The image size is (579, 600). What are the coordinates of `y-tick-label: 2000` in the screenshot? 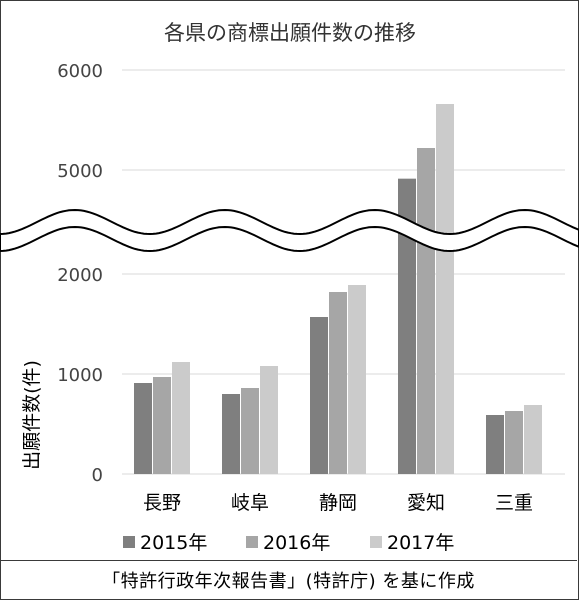 It's located at (80, 275).